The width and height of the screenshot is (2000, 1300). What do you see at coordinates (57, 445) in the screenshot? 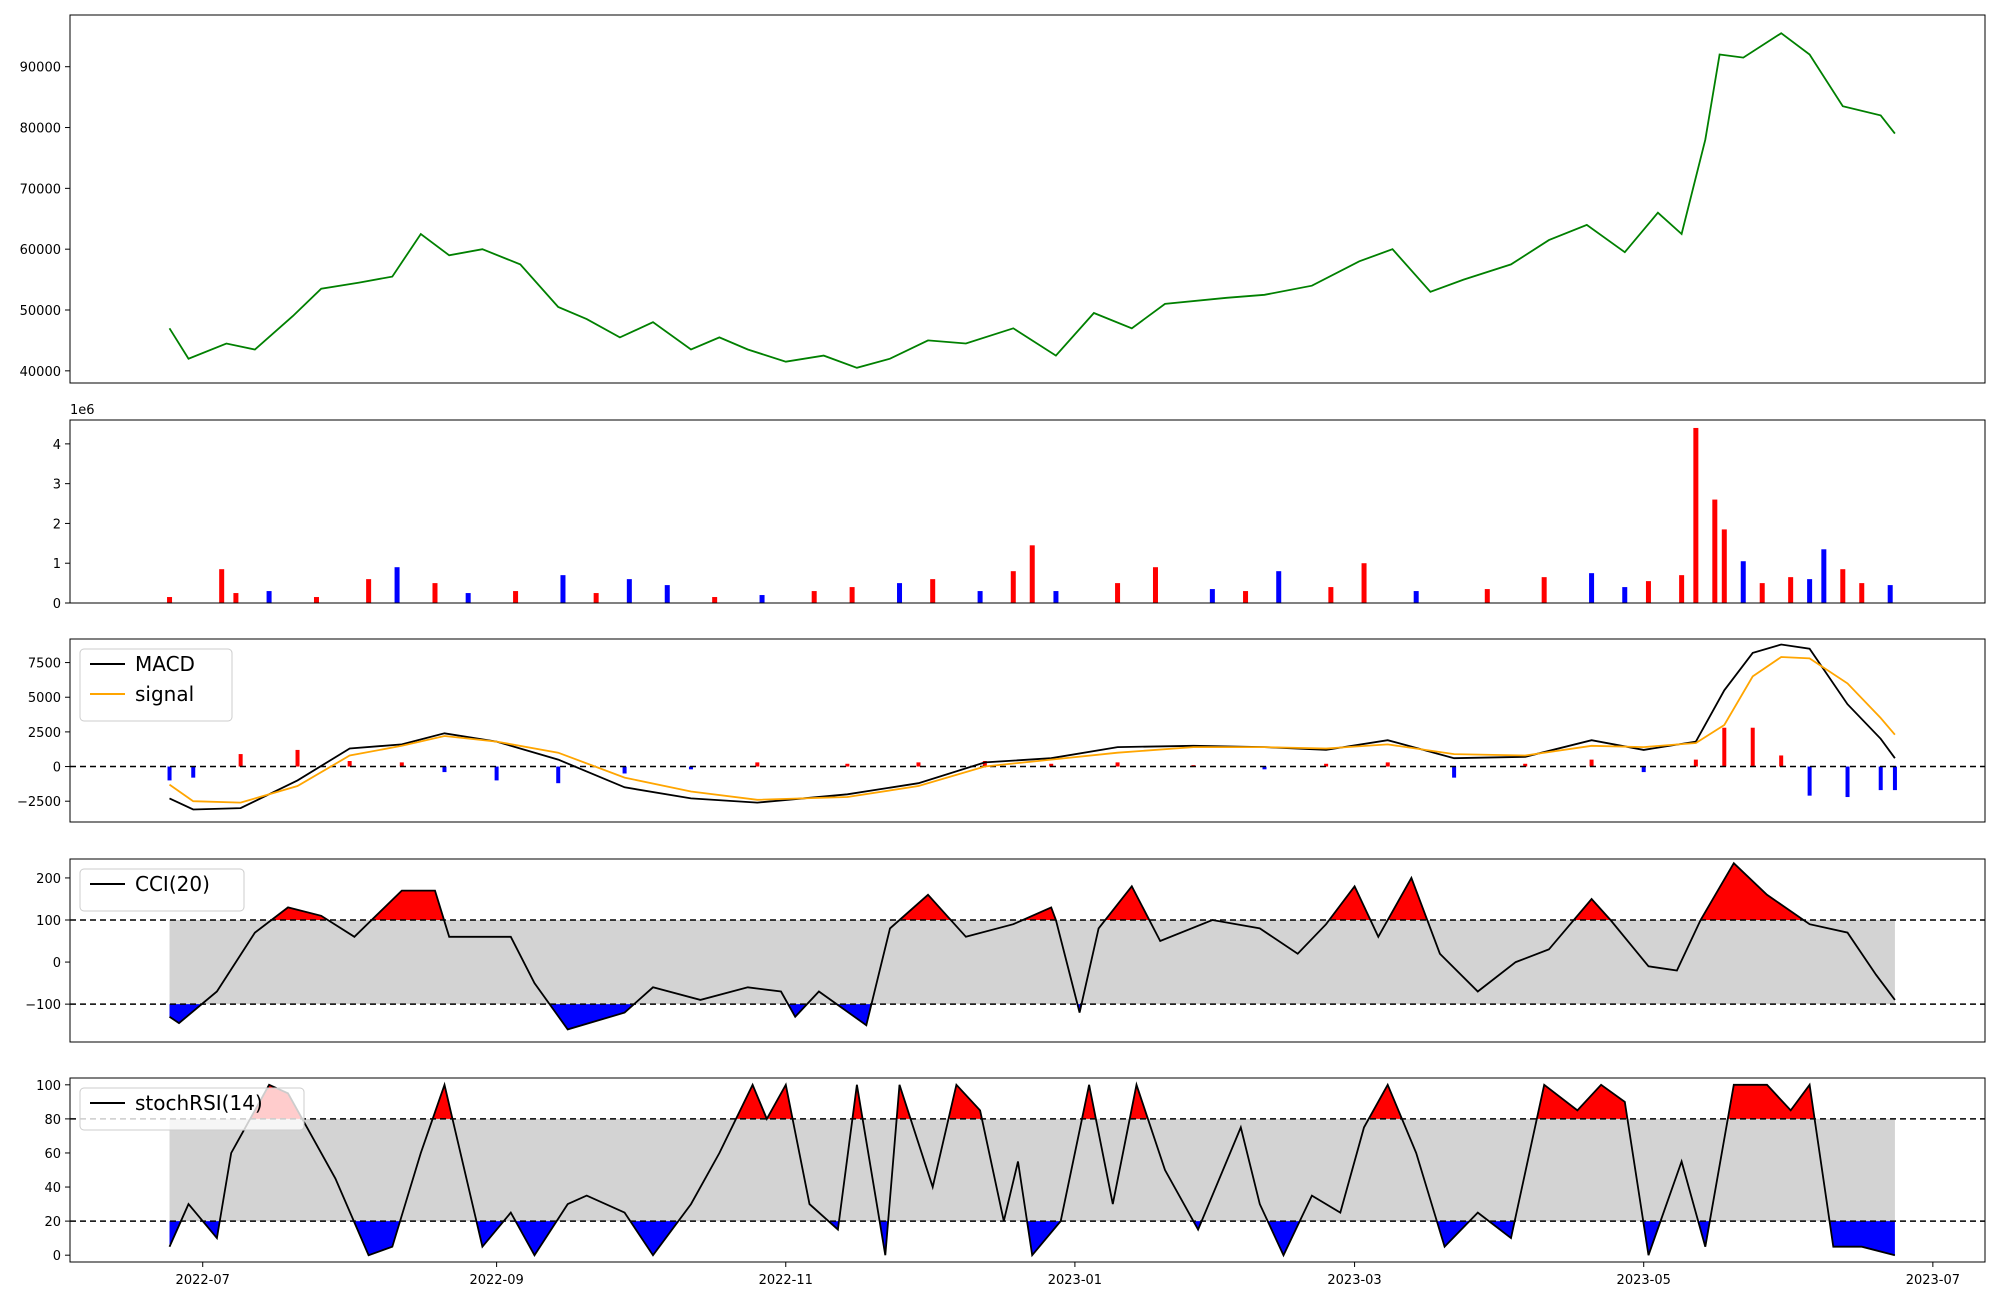
I see `y-tick-label: 4` at bounding box center [57, 445].